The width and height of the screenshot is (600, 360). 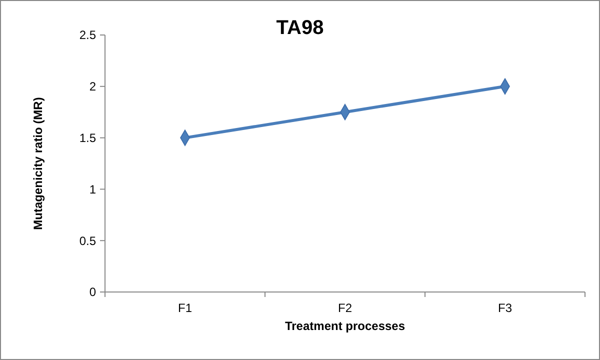 I want to click on y-tick-label: 0, so click(x=92, y=292).